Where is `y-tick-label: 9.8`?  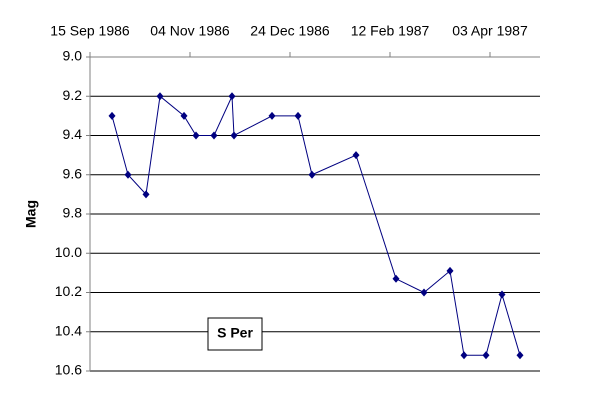 y-tick-label: 9.8 is located at coordinates (73, 213).